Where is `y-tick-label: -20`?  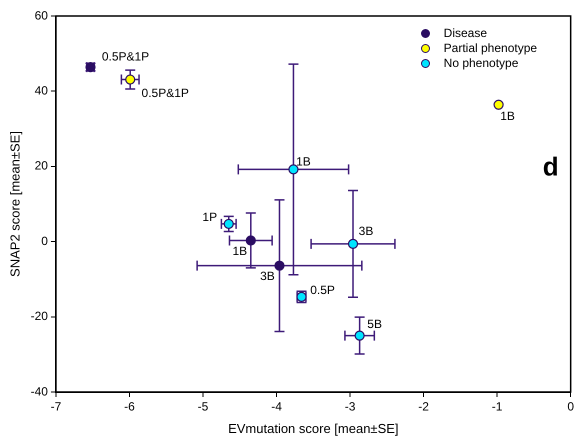
y-tick-label: -20 is located at coordinates (39, 316).